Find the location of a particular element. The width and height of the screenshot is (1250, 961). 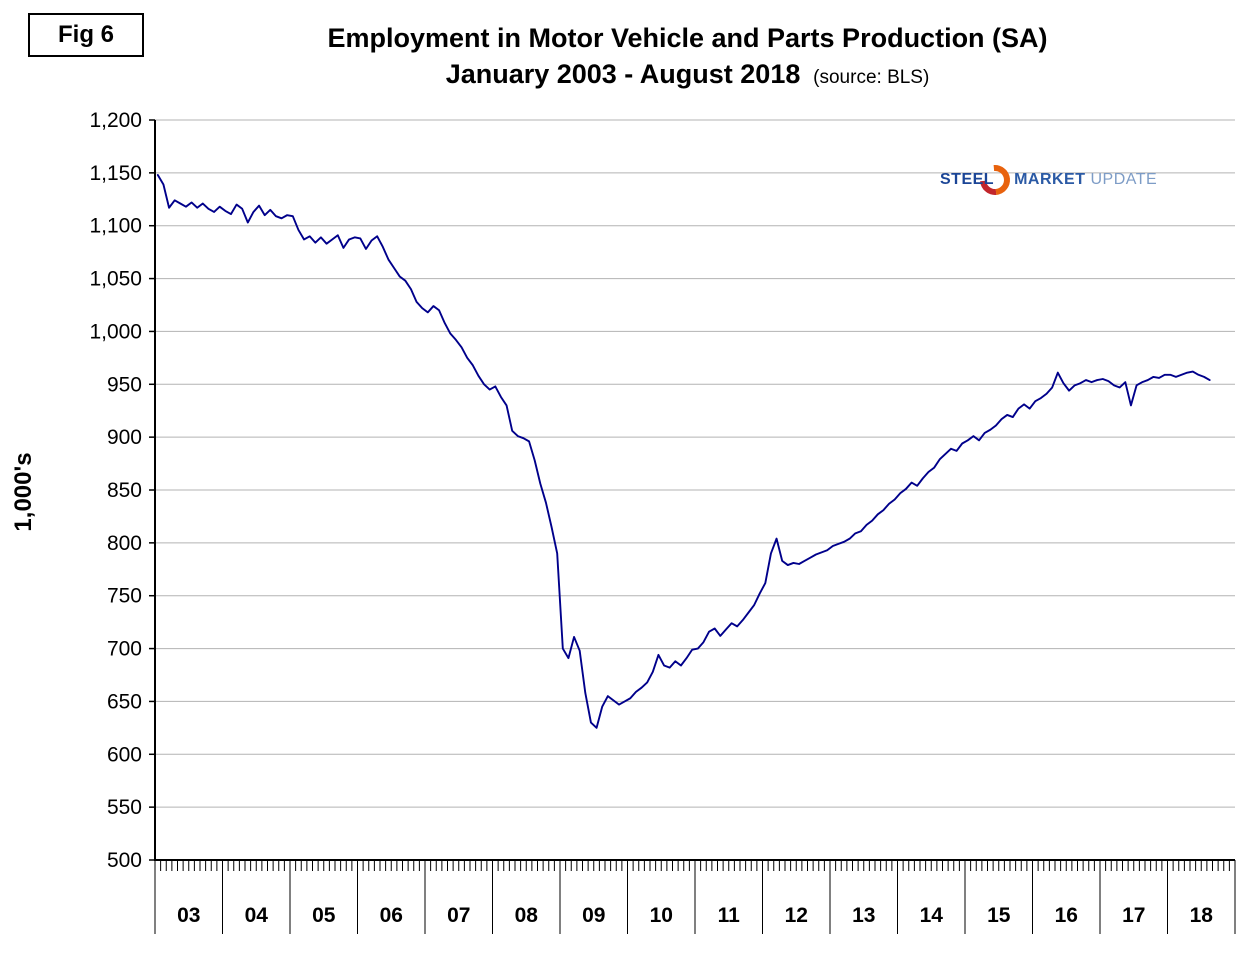

chart-tick-label: 1,100 is located at coordinates (115, 226).